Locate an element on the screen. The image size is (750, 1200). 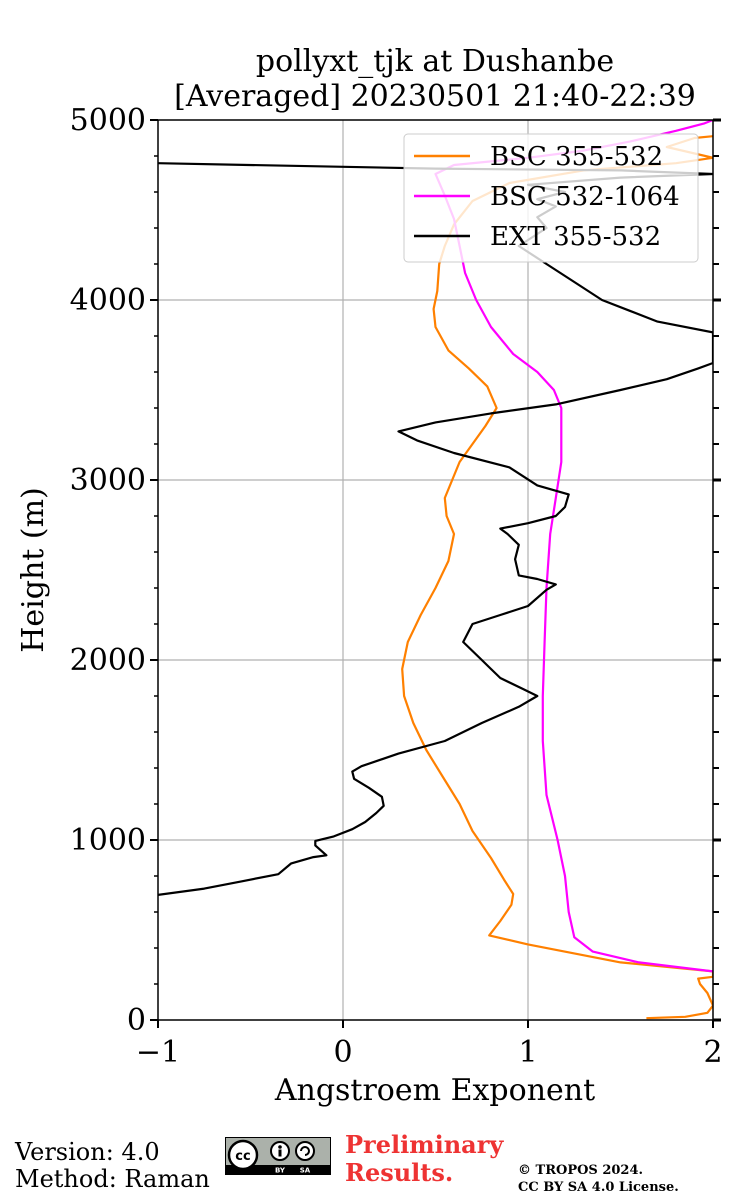
results-label: Results. is located at coordinates (399, 1172).